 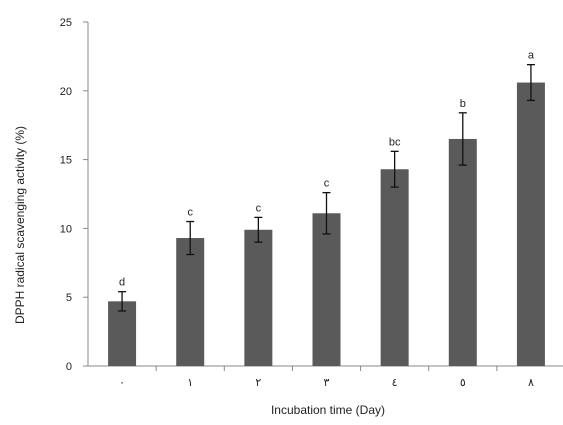 I want to click on y-tick-label: 25, so click(x=66, y=23).